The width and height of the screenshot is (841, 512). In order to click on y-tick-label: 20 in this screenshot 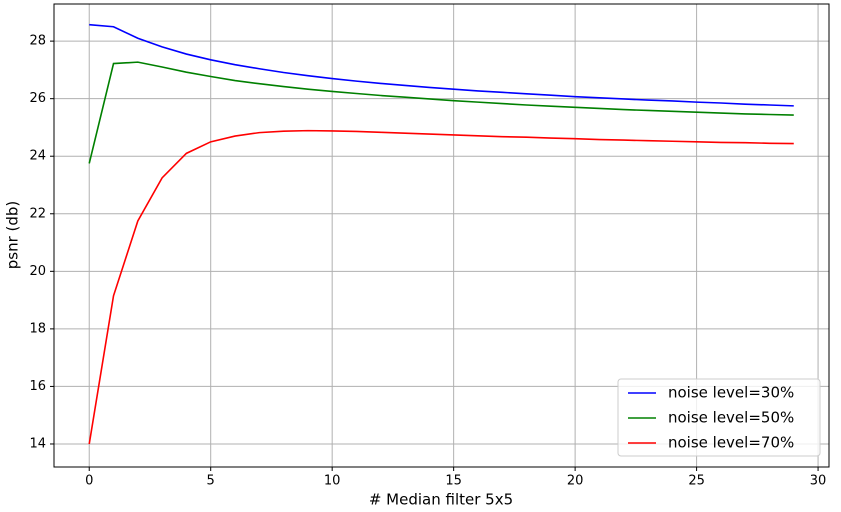, I will do `click(37, 271)`.